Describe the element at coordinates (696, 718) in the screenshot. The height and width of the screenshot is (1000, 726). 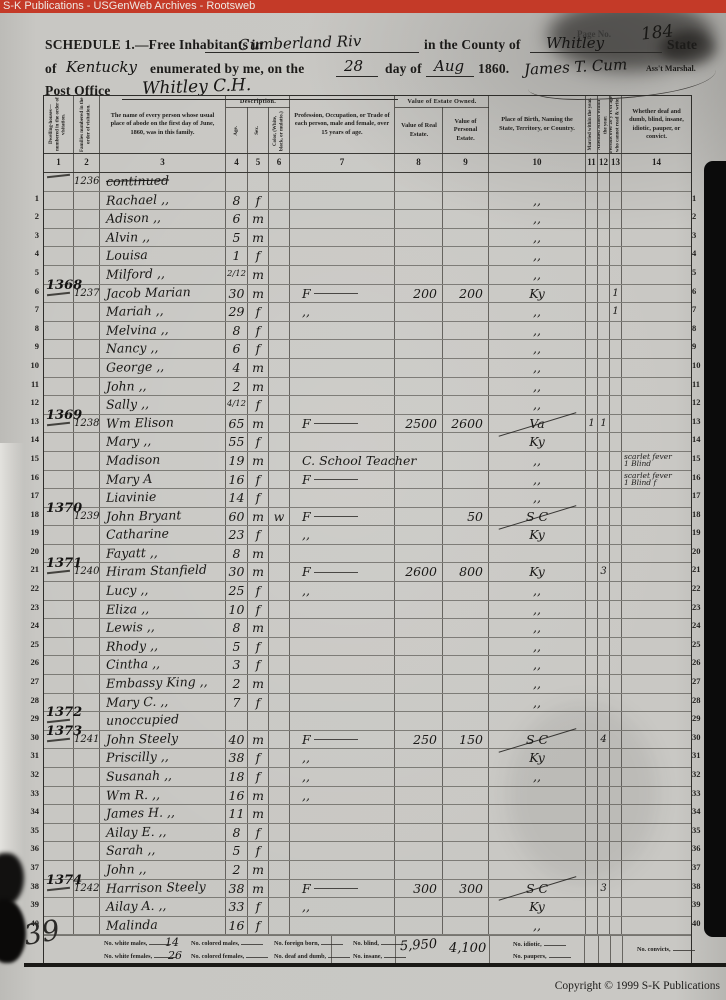
I see `row-number-right: 29` at that location.